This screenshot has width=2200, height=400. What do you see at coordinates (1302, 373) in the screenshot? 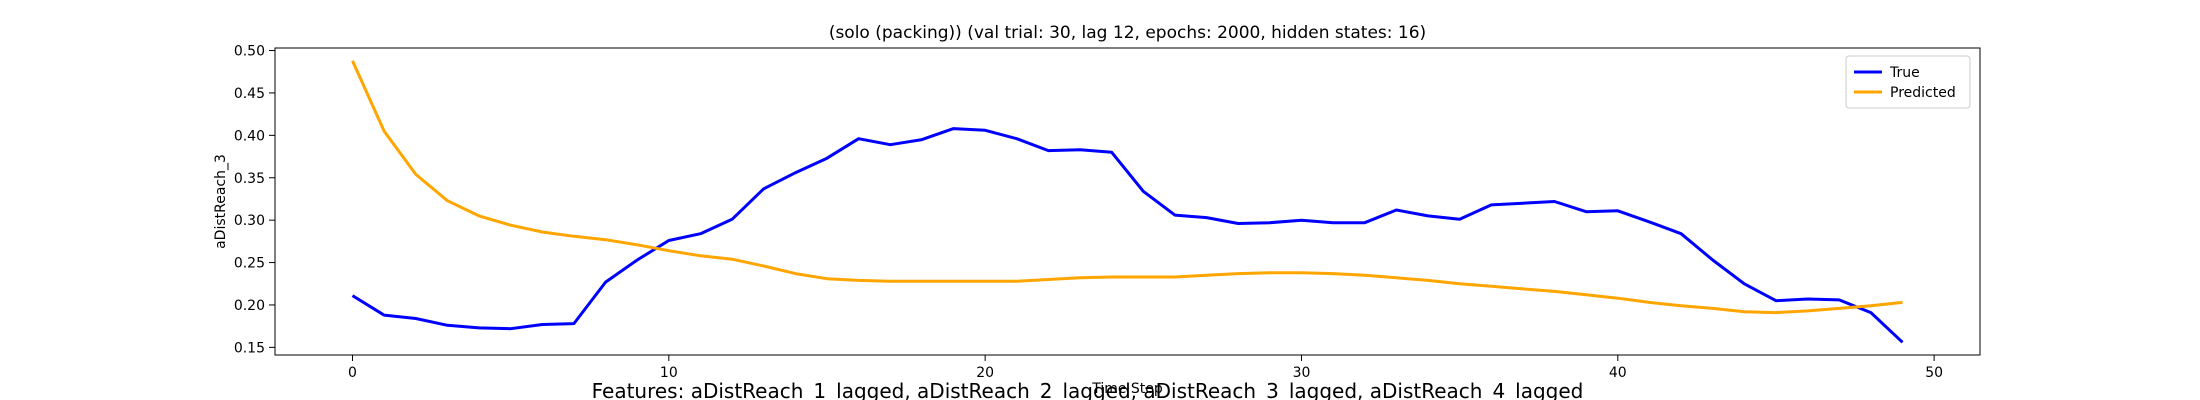
I see `x-tick-label: 30` at bounding box center [1302, 373].